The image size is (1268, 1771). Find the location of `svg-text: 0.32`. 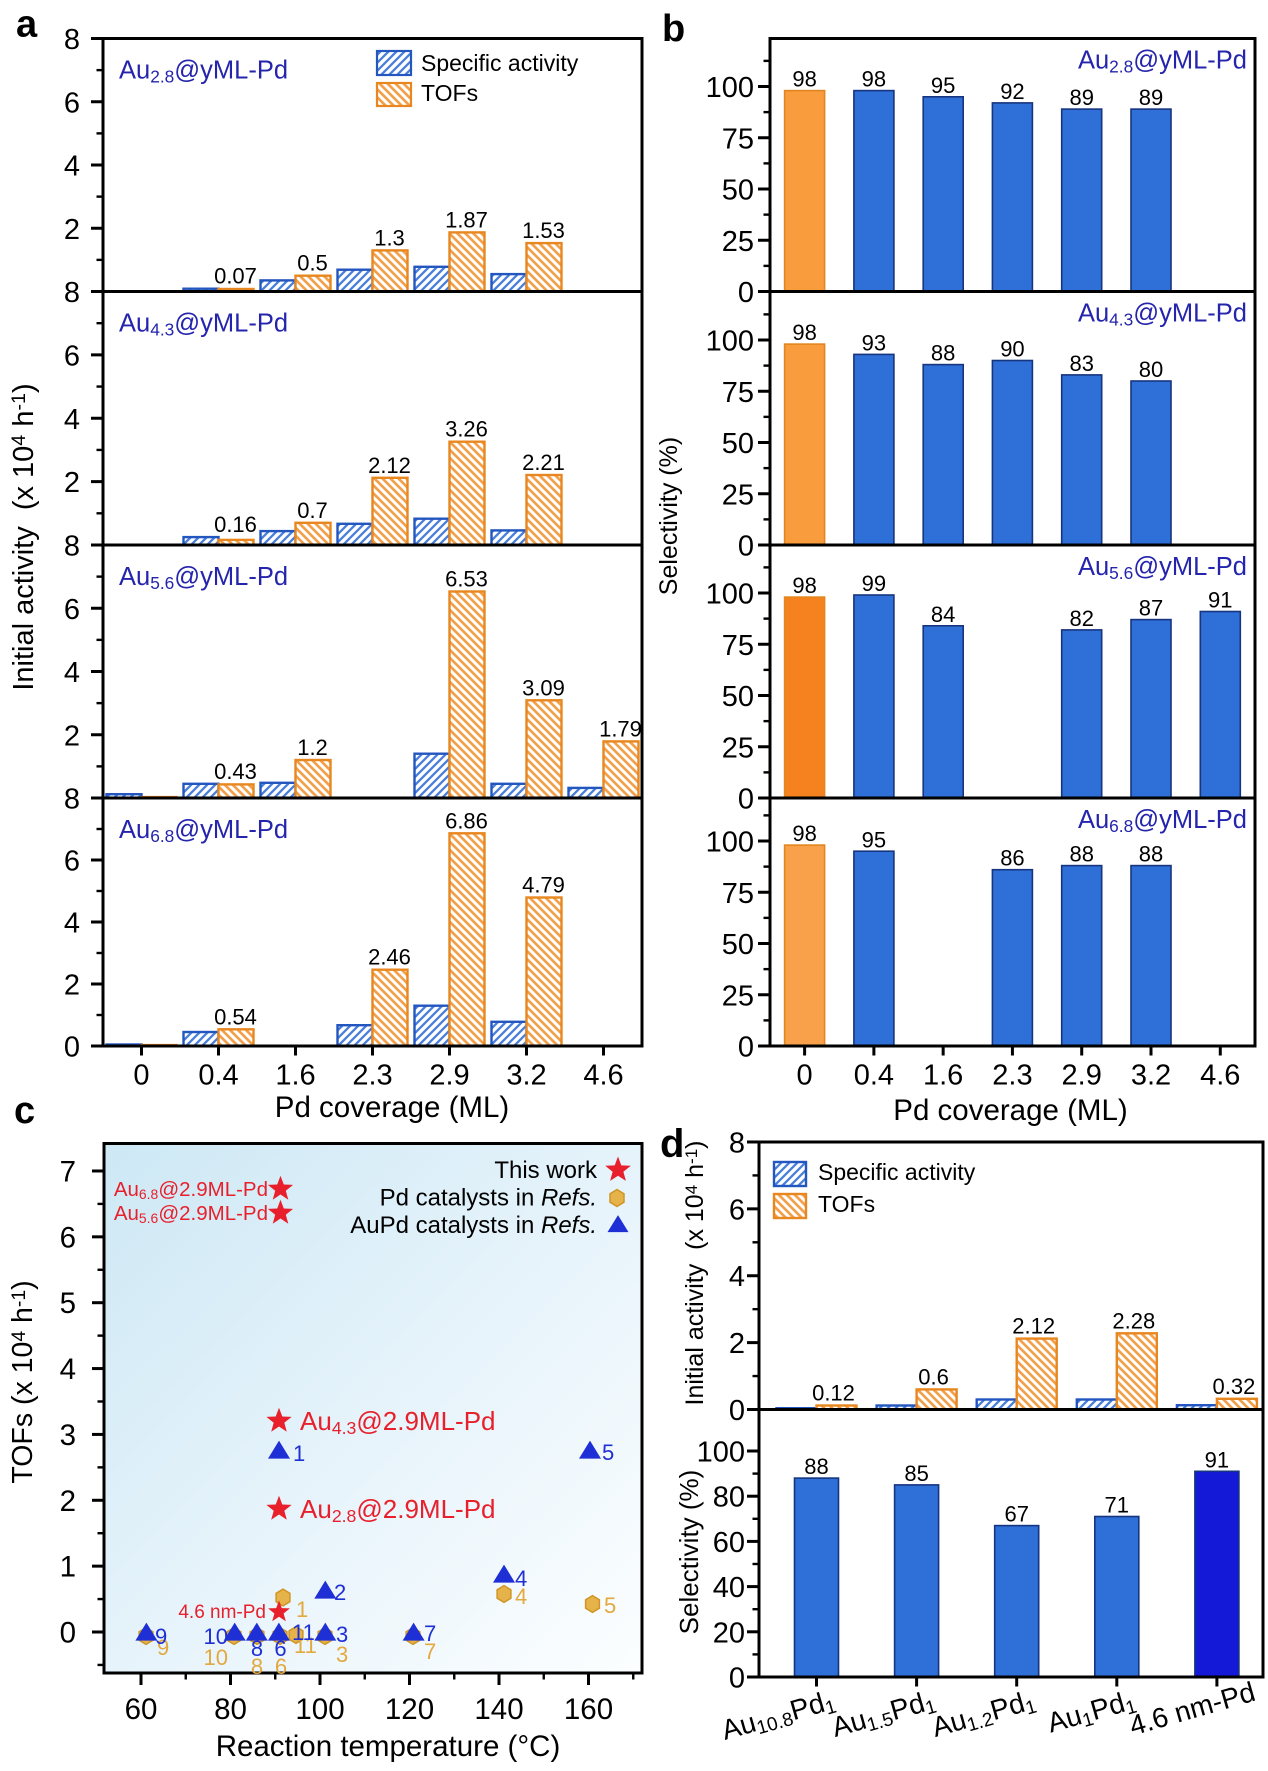

svg-text: 0.32 is located at coordinates (1233, 1386).